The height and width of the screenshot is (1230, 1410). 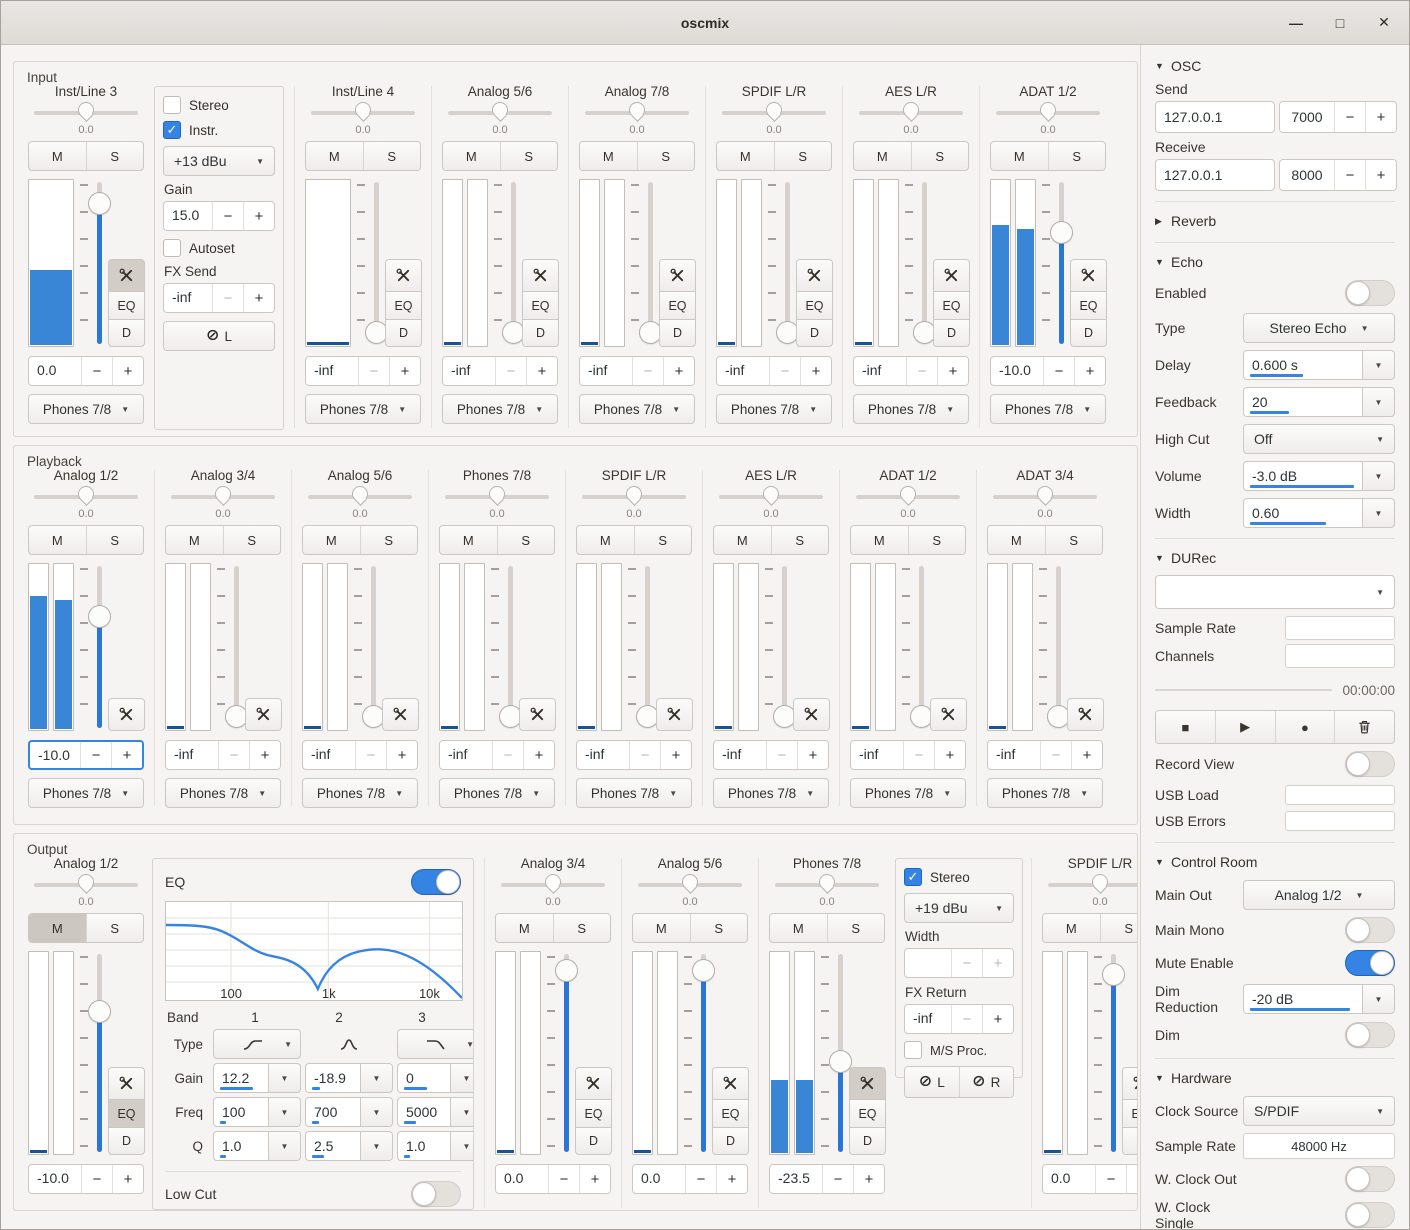 I want to click on fx-return-increment-button: +, so click(x=997, y=1019).